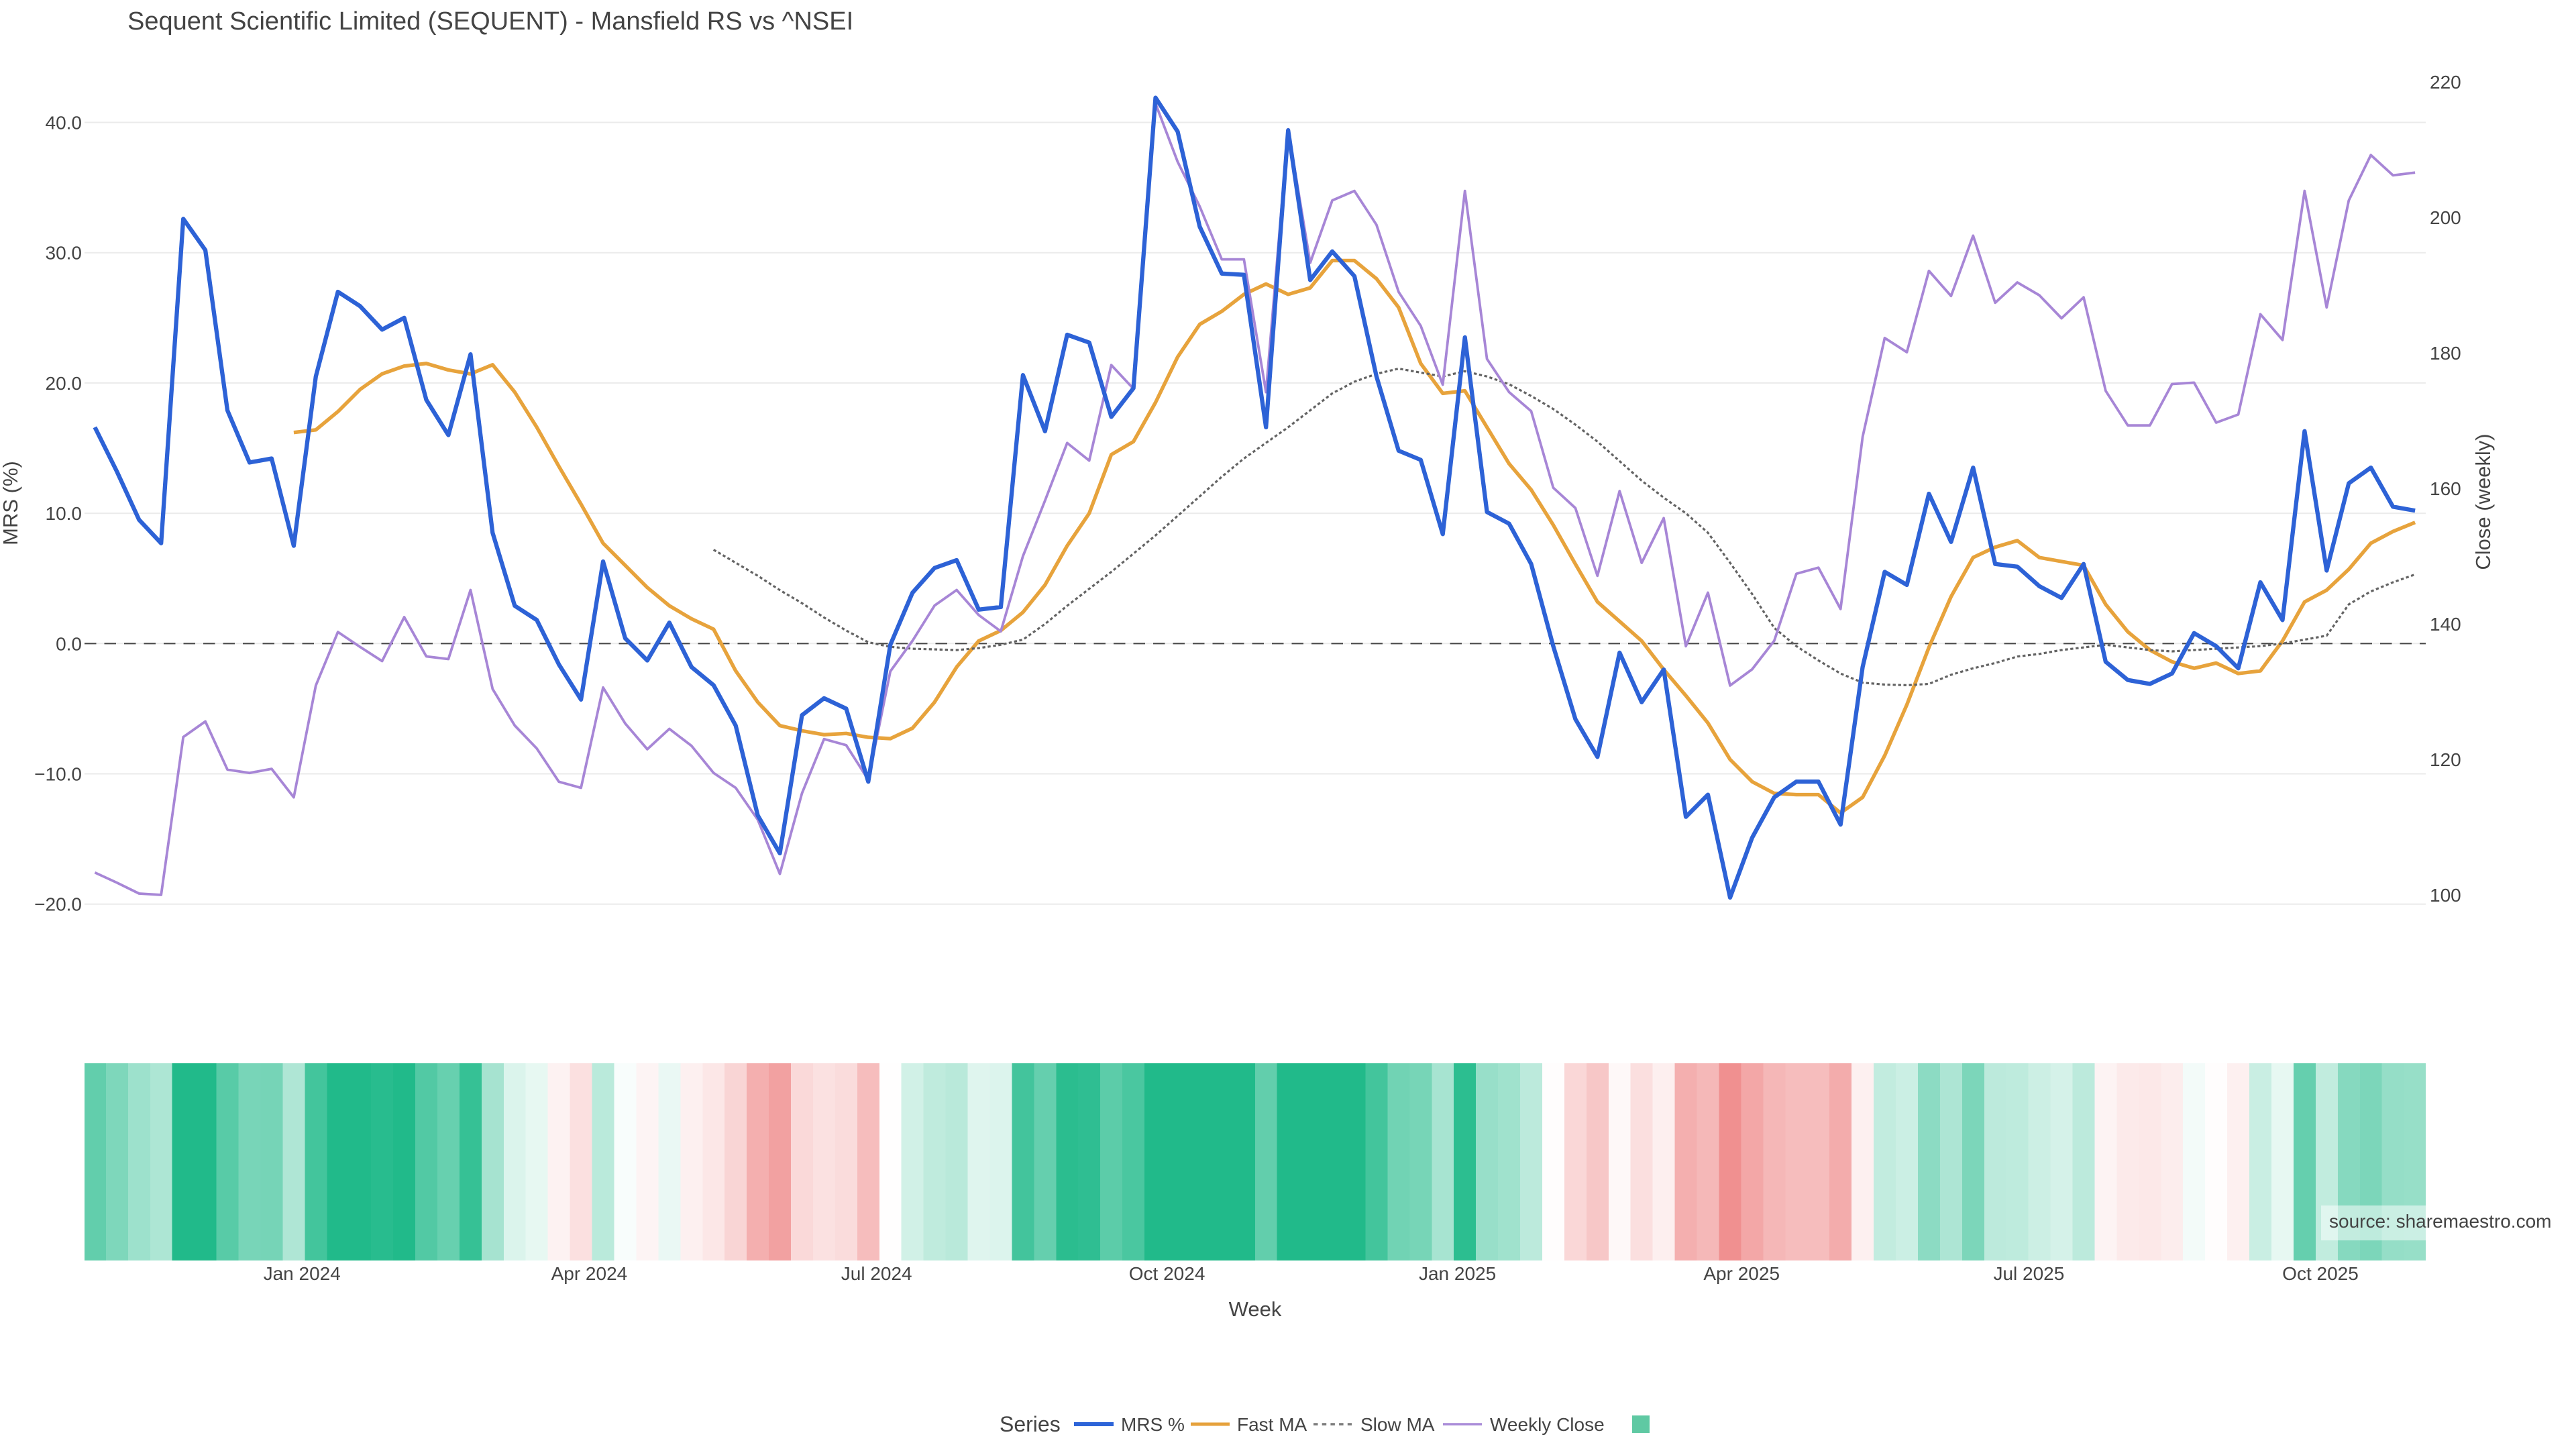 This screenshot has width=2576, height=1449. What do you see at coordinates (589, 1273) in the screenshot?
I see `svg-text: Apr 2024` at bounding box center [589, 1273].